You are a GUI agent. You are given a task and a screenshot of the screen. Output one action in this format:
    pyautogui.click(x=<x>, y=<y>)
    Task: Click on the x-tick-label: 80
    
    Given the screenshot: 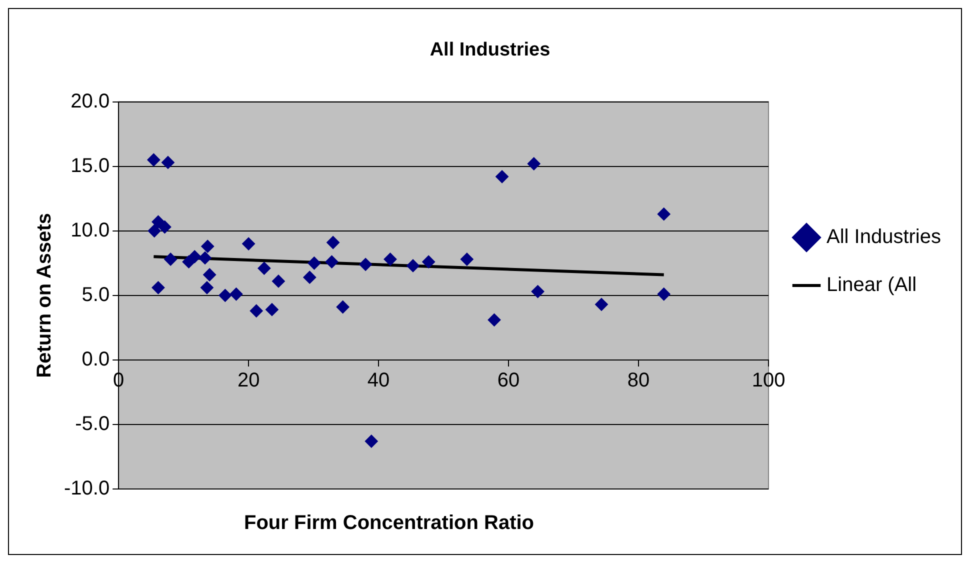 What is the action you would take?
    pyautogui.click(x=638, y=380)
    